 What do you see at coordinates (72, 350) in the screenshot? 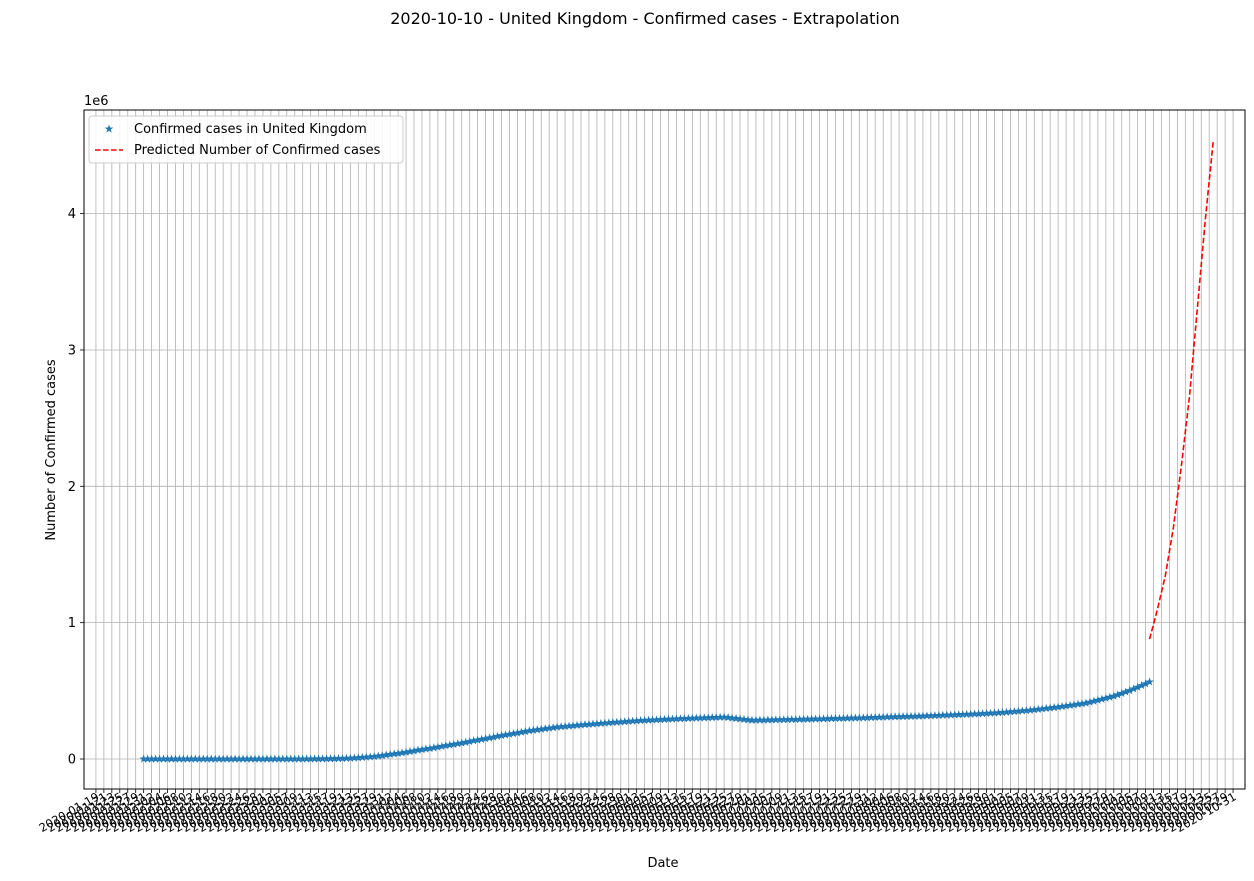
I see `y-tick-label: 3` at bounding box center [72, 350].